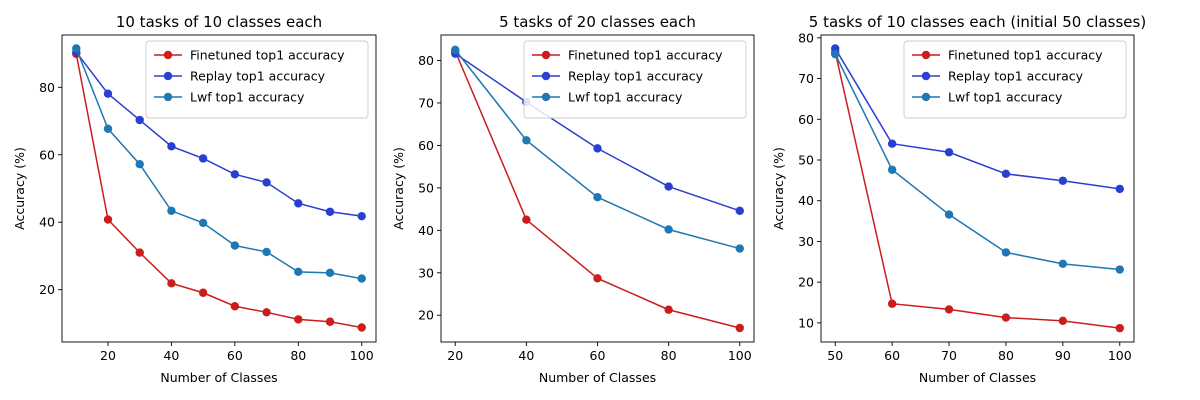 Image resolution: width=1200 pixels, height=400 pixels. Describe the element at coordinates (455, 355) in the screenshot. I see `x-tick-label: 20` at that location.